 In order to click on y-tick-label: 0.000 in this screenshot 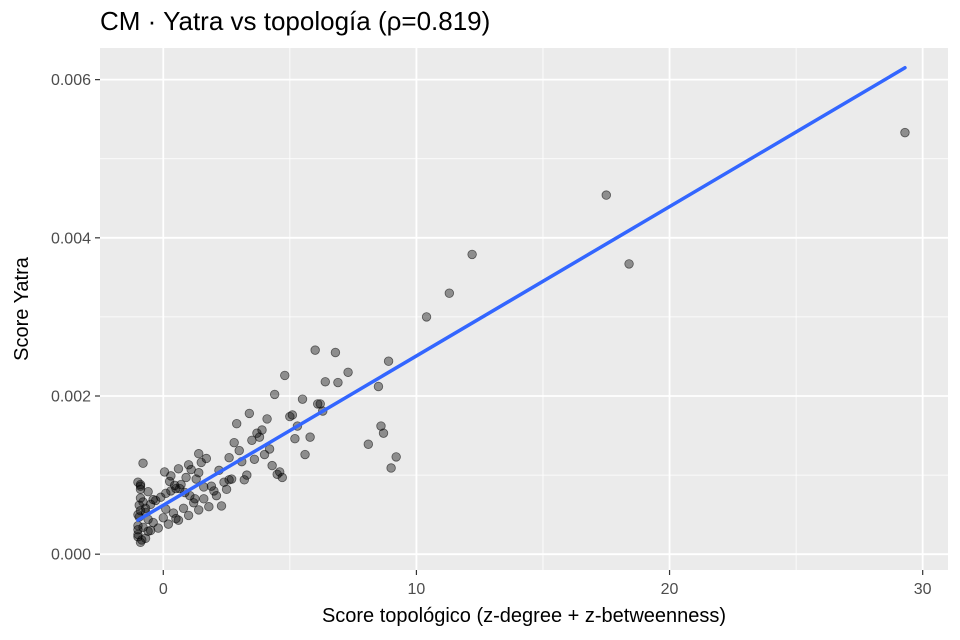, I will do `click(71, 555)`.